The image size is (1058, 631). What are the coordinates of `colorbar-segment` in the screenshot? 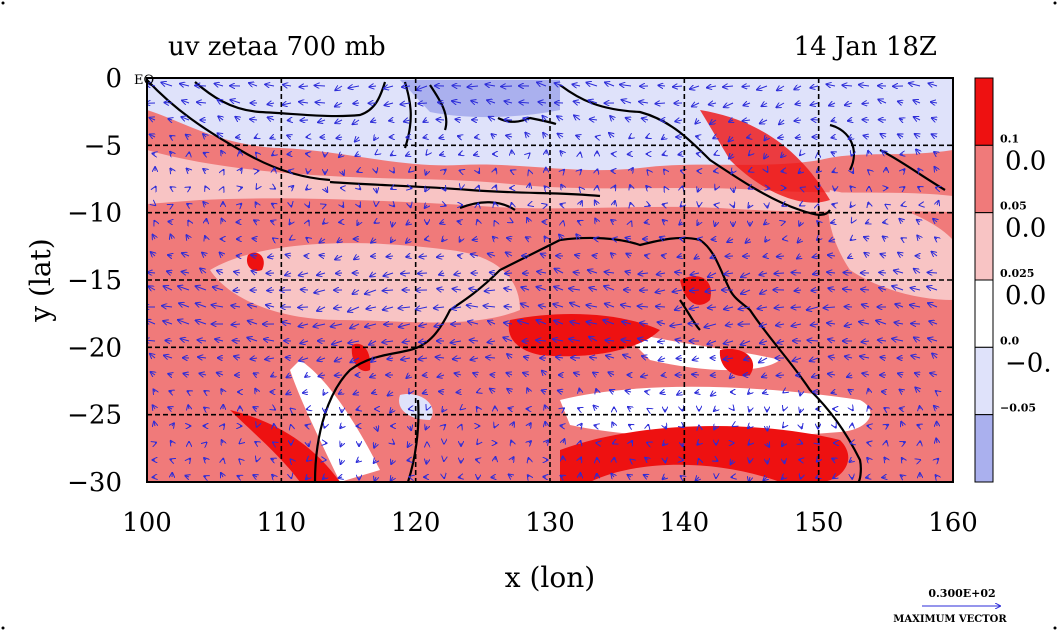 It's located at (984, 448).